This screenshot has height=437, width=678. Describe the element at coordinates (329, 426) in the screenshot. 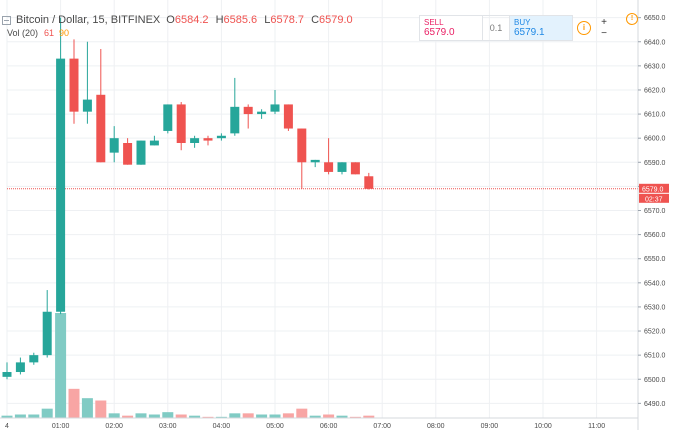

I see `x-tick-label: 06:00` at that location.